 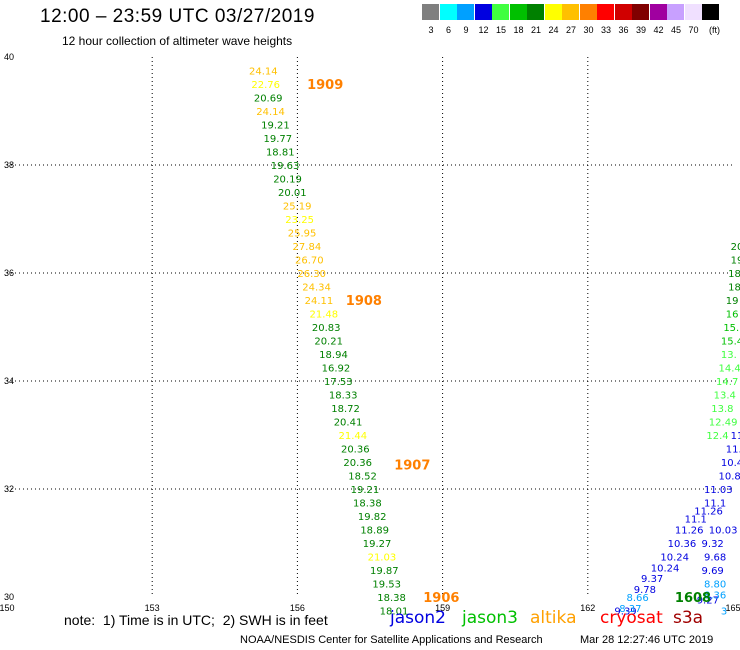 I want to click on data-label: 20.83, so click(x=326, y=328).